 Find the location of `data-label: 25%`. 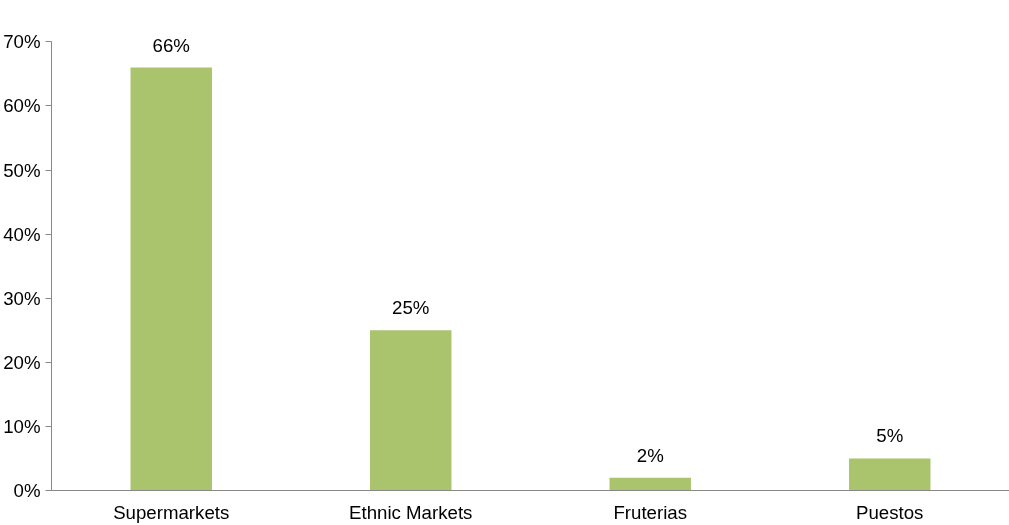

data-label: 25% is located at coordinates (411, 308).